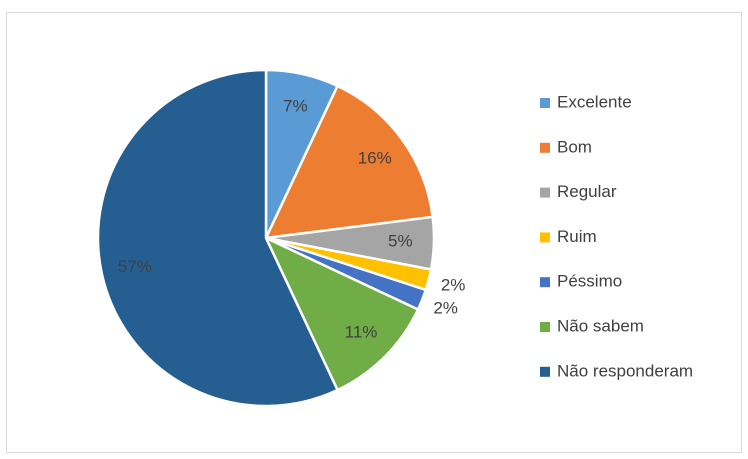  What do you see at coordinates (135, 266) in the screenshot?
I see `data-label: 57%` at bounding box center [135, 266].